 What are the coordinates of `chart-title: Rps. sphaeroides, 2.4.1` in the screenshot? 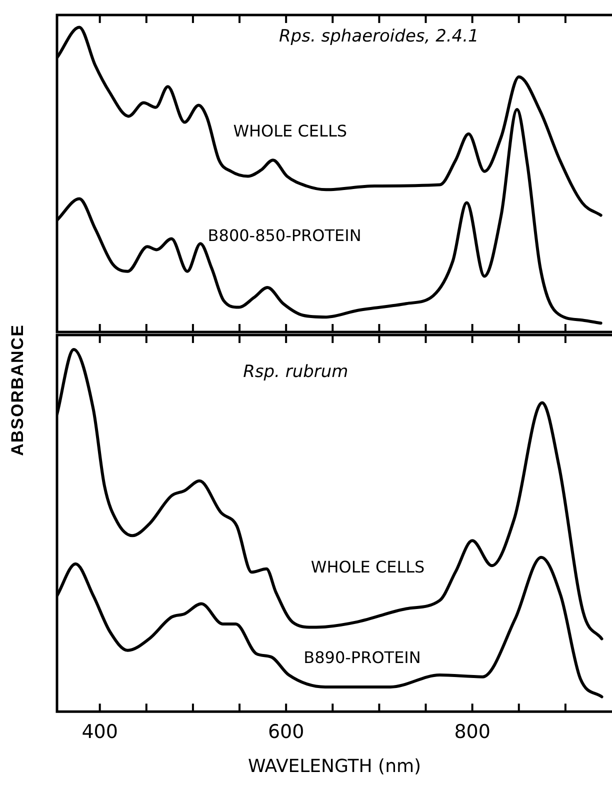 It's located at (378, 36).